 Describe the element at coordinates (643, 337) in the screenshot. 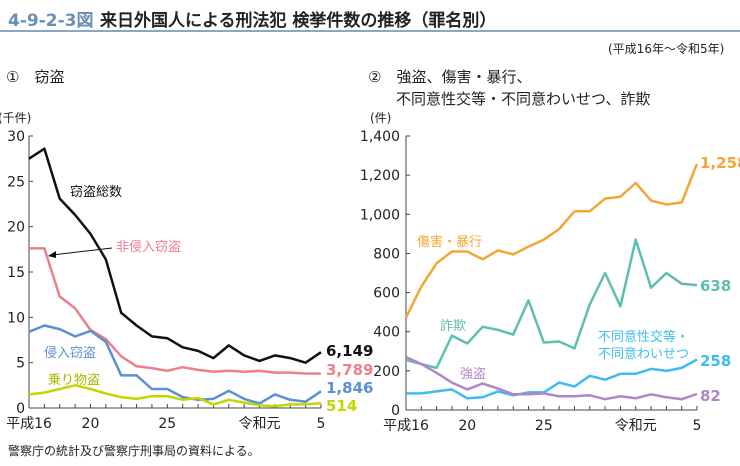

I see `series-name-label: 不同意性交等・` at that location.